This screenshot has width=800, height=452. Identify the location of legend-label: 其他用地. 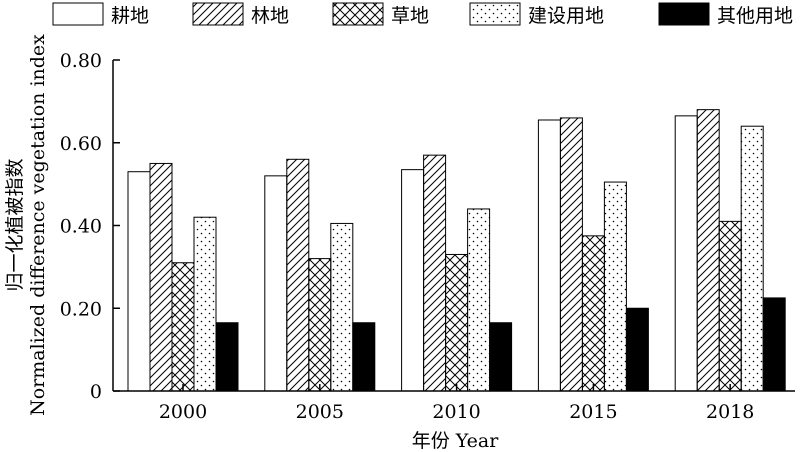
(755, 16).